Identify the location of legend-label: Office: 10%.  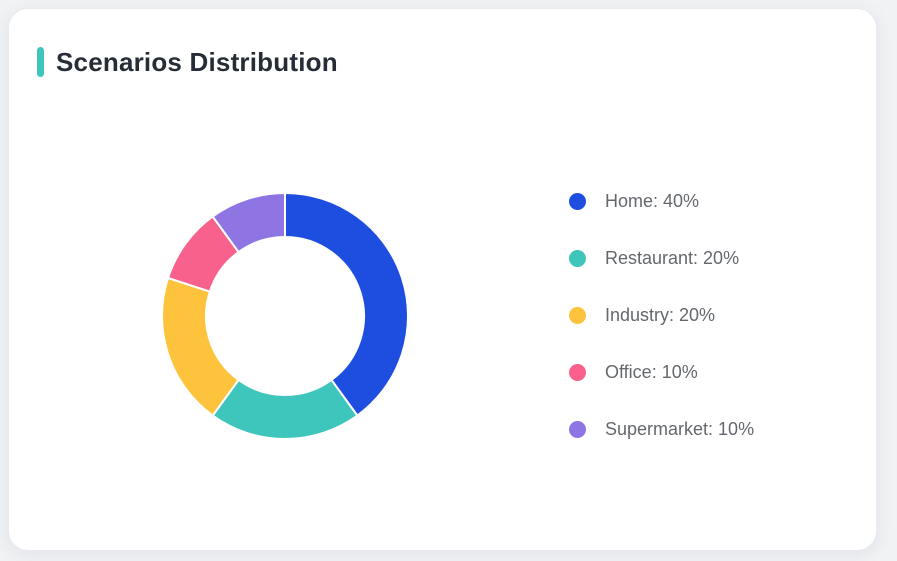
(651, 372).